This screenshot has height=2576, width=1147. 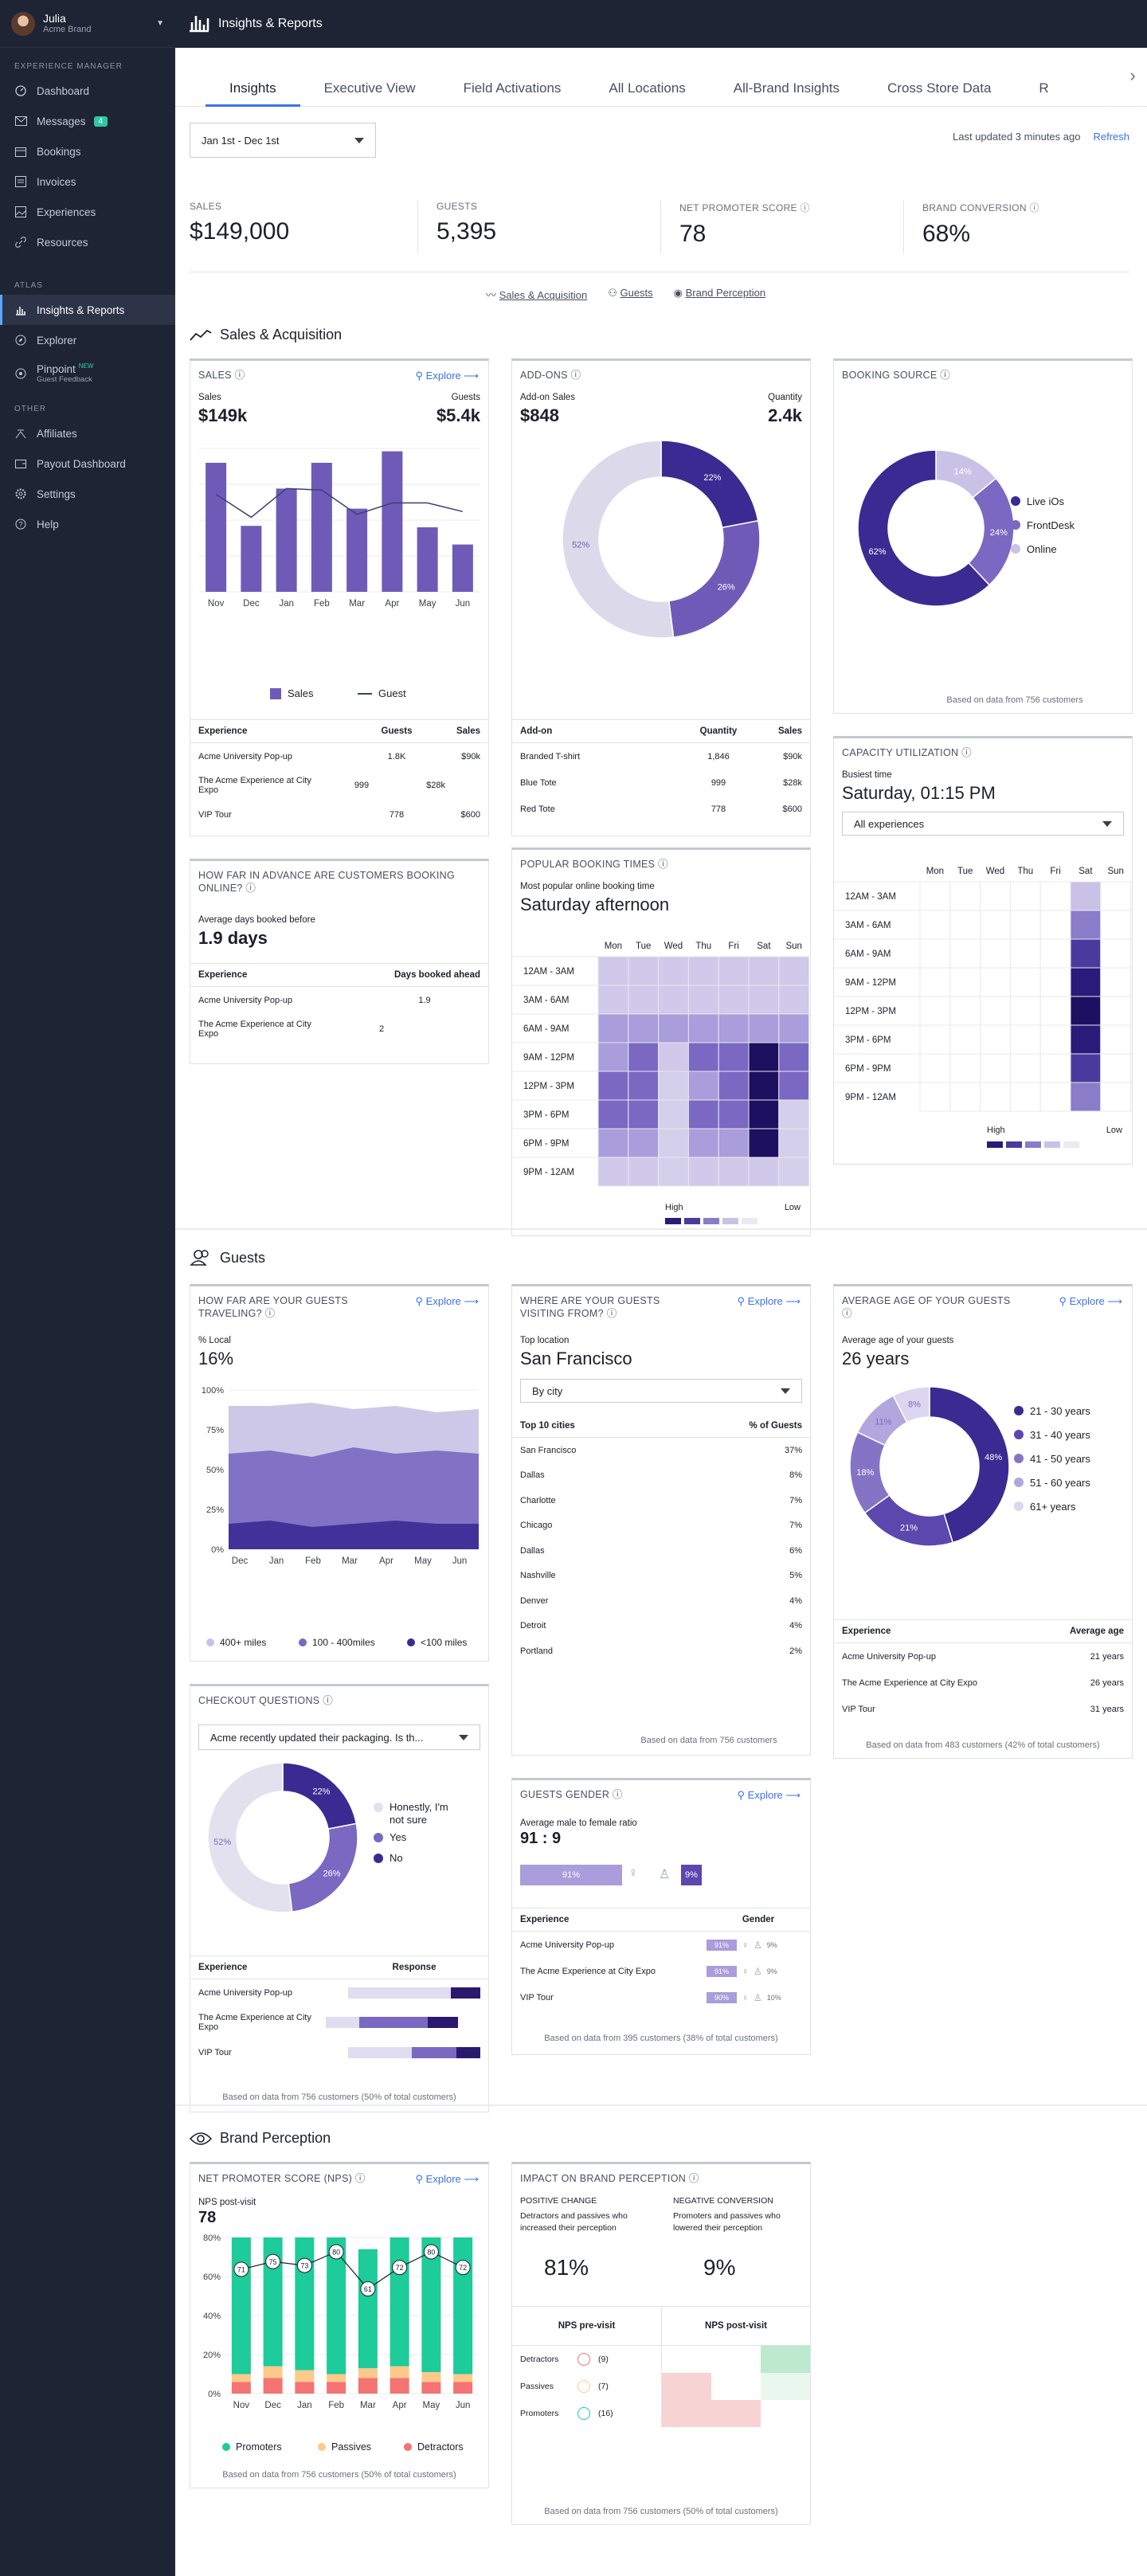 I want to click on sidebar-item-resources: Resources, so click(x=87, y=242).